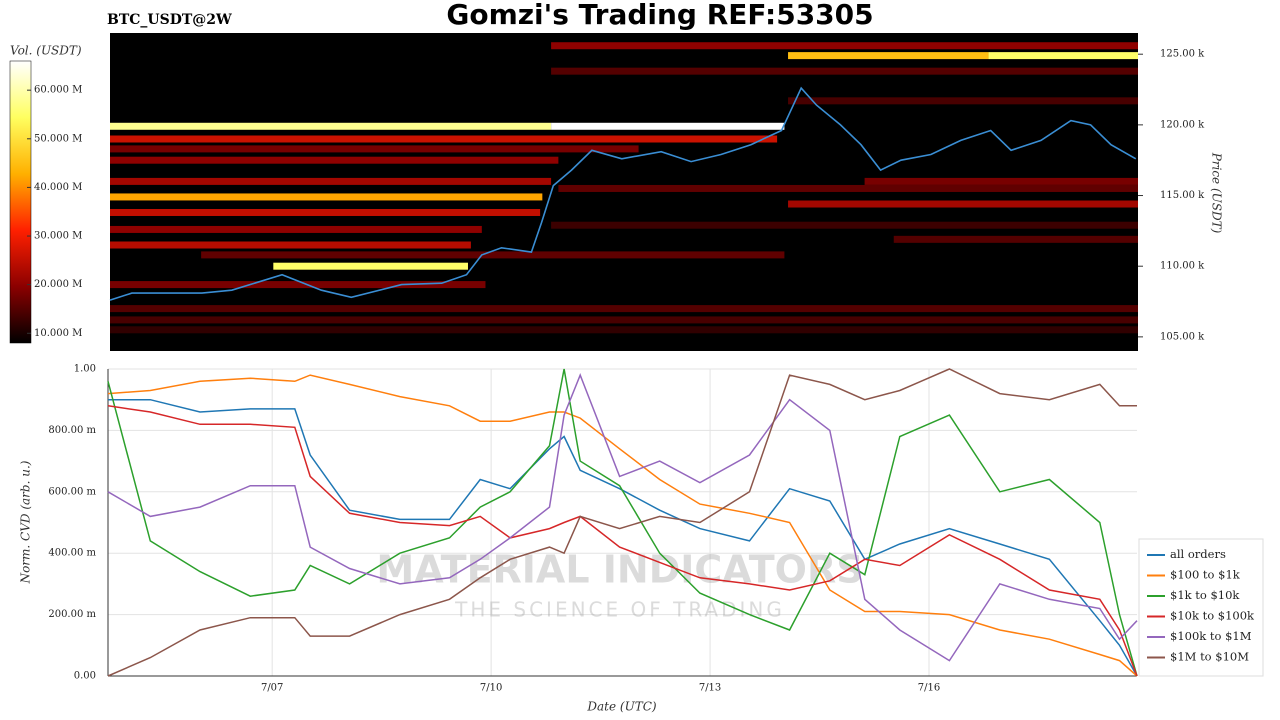 This screenshot has height=720, width=1280. I want to click on colorbar-tick-label: 50.000 M, so click(58, 138).